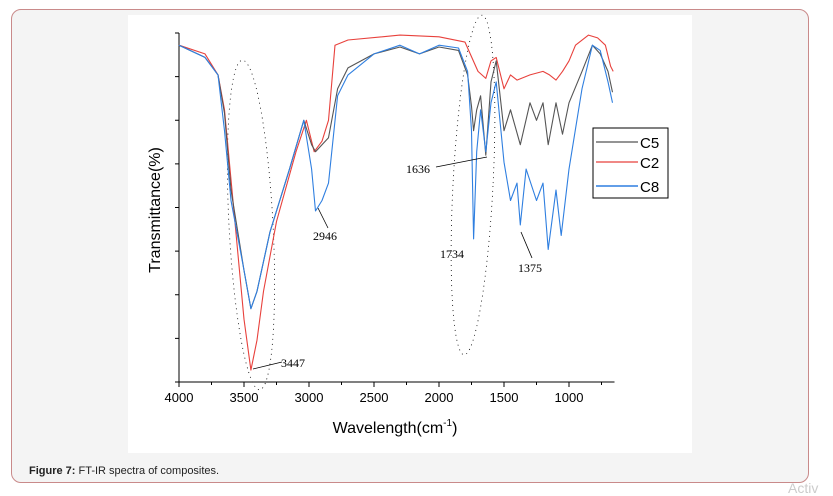 The image size is (833, 496). I want to click on caption-text: FT-IR spectra of composites., so click(147, 471).